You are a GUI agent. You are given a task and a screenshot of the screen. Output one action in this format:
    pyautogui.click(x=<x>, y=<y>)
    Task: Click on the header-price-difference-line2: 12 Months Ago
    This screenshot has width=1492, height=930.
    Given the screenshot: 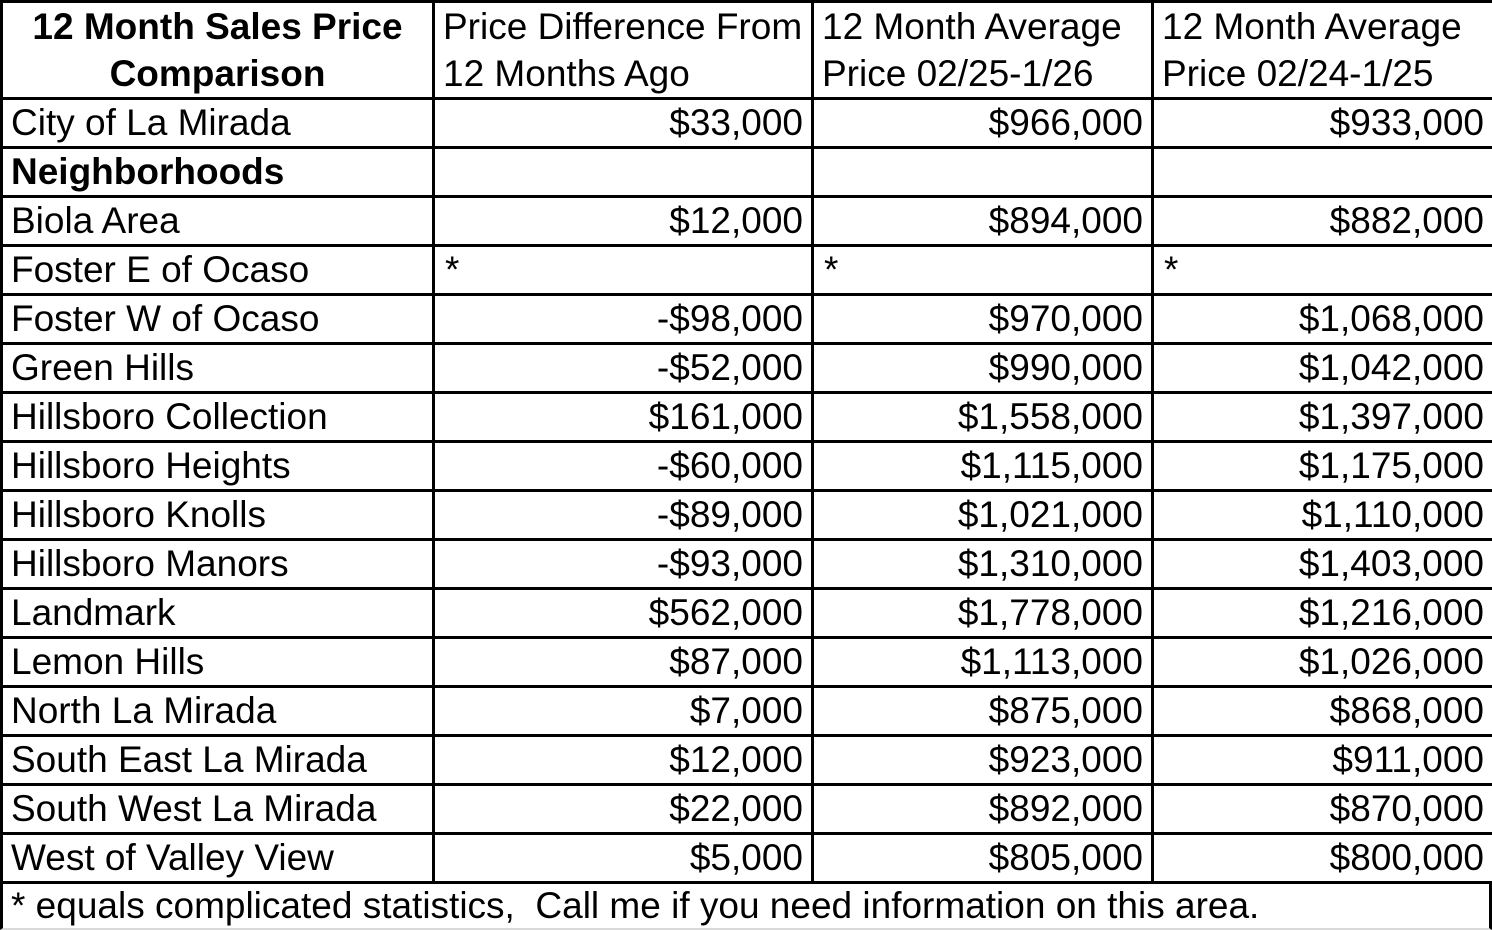 What is the action you would take?
    pyautogui.click(x=566, y=73)
    